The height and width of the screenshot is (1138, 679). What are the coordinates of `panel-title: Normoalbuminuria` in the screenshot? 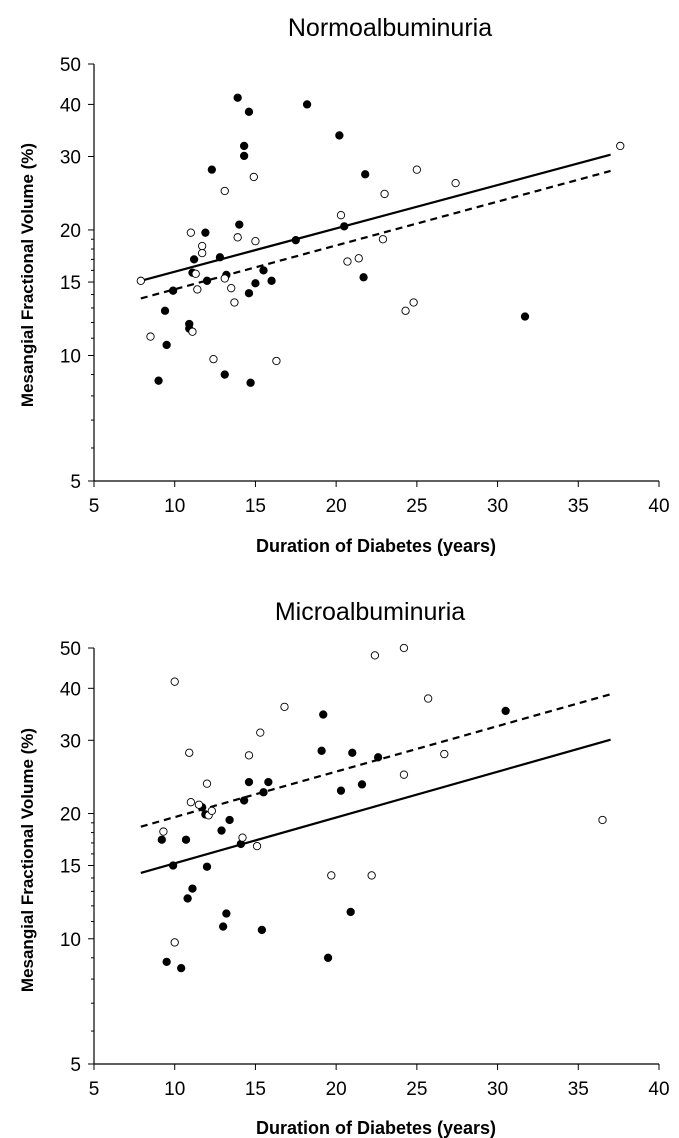 It's located at (390, 28).